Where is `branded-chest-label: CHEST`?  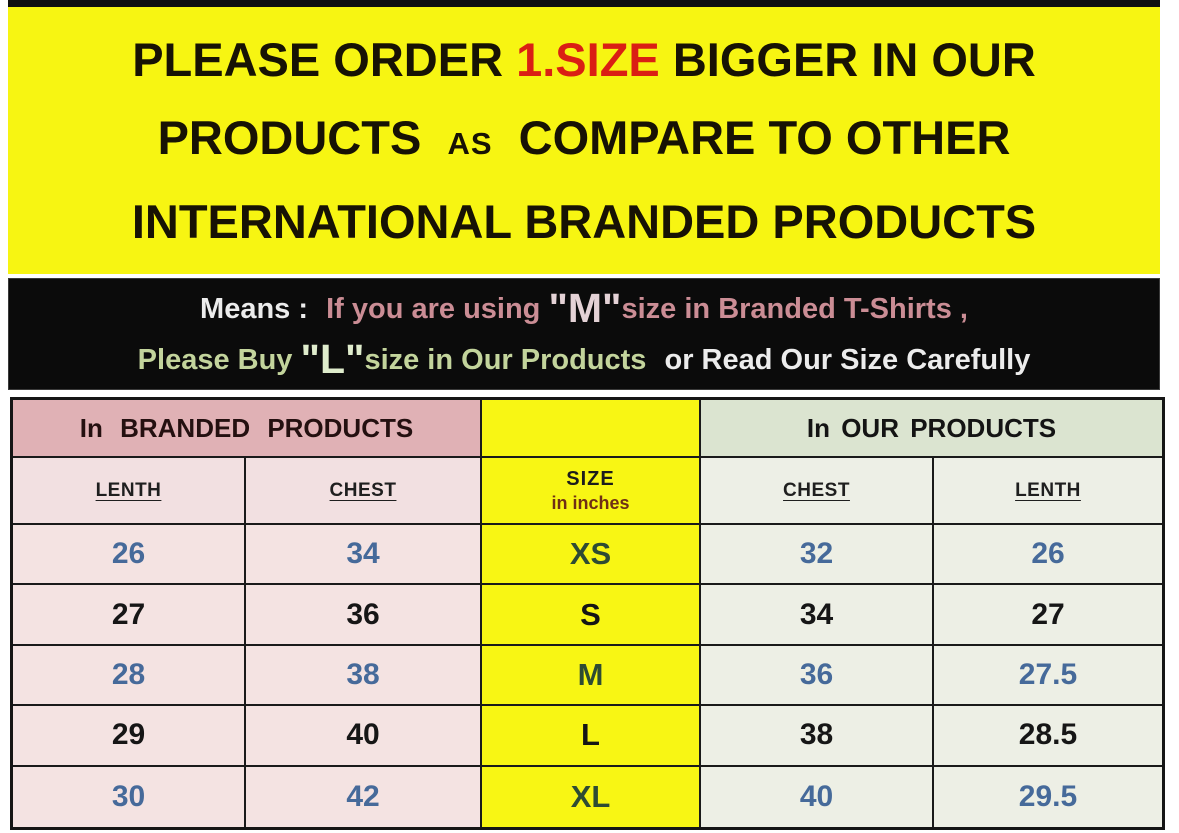
branded-chest-label: CHEST is located at coordinates (363, 490).